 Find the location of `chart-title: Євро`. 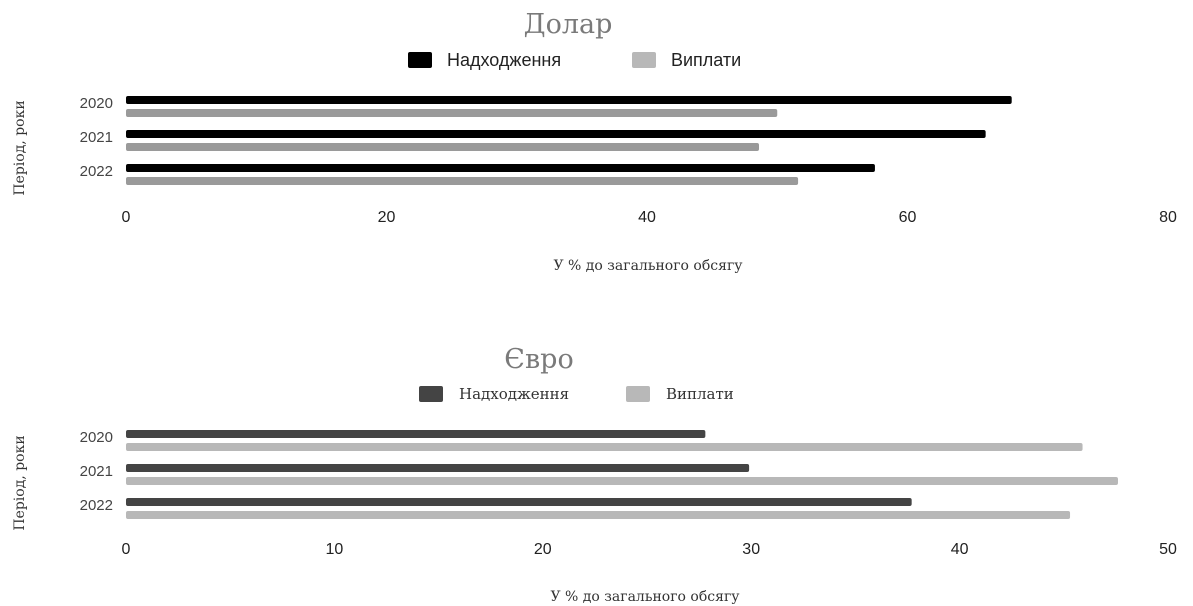

chart-title: Євро is located at coordinates (538, 359).